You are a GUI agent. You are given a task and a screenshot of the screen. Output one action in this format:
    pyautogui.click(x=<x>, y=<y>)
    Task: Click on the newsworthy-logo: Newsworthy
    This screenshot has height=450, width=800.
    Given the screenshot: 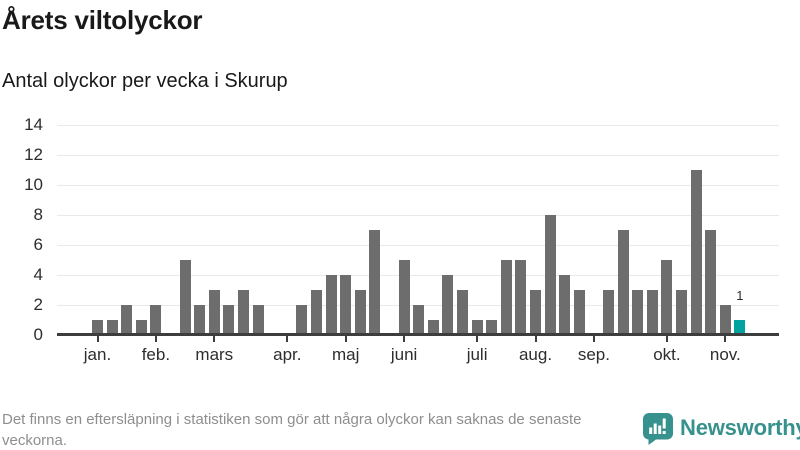 What is the action you would take?
    pyautogui.click(x=721, y=429)
    